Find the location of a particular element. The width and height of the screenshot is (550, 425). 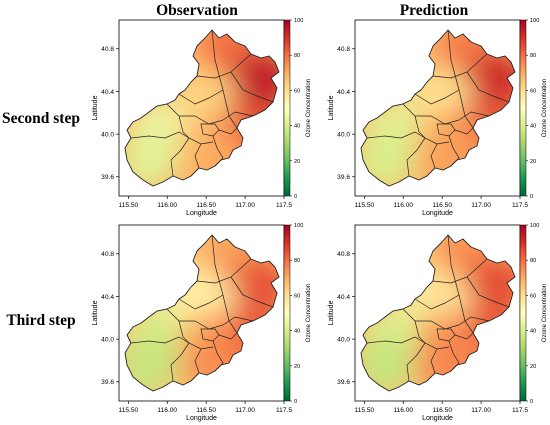

row-title-third-step: Third step is located at coordinates (41, 320).